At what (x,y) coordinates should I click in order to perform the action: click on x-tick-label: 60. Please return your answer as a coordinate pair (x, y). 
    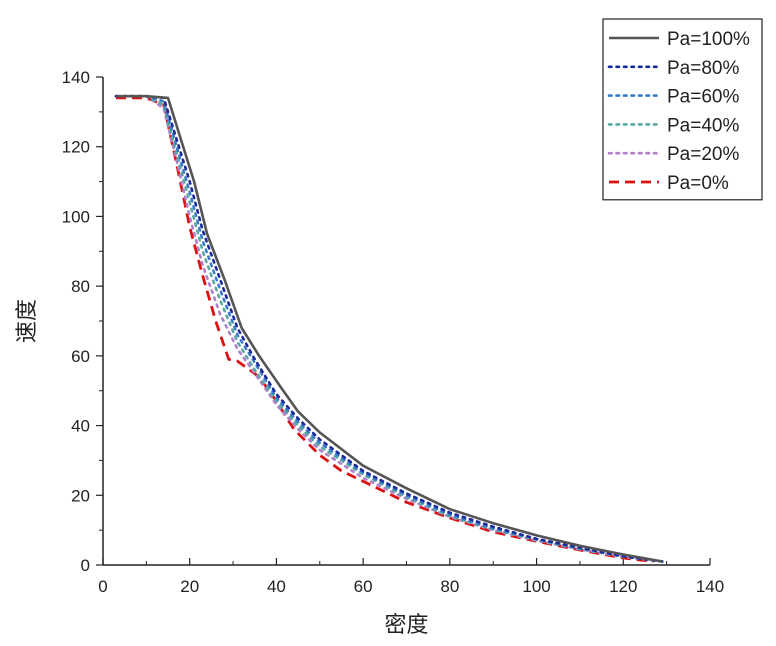
    Looking at the image, I should click on (363, 586).